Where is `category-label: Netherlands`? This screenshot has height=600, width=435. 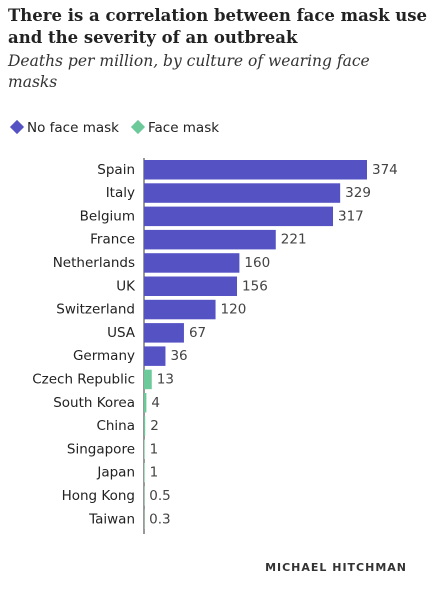 category-label: Netherlands is located at coordinates (94, 263).